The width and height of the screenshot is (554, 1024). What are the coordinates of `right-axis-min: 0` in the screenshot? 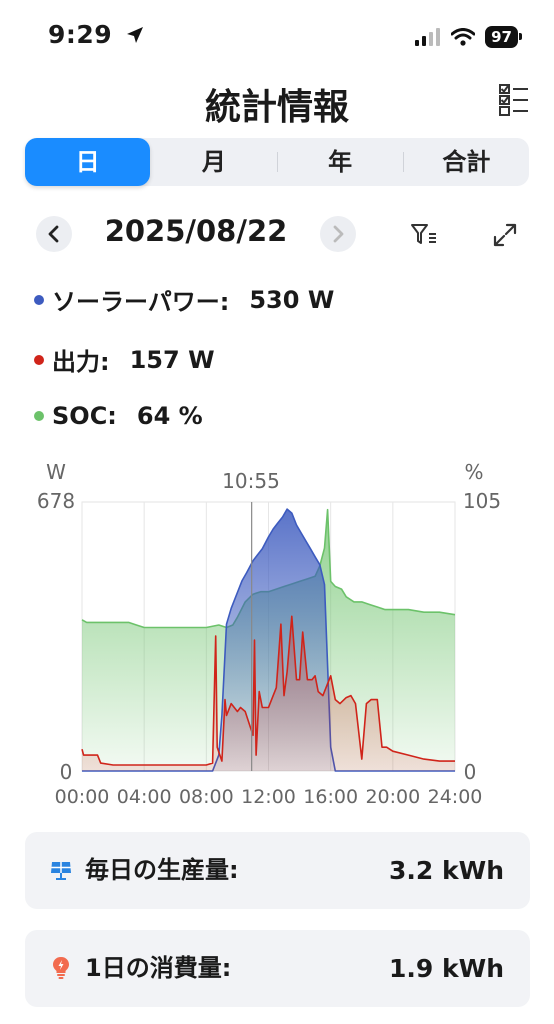 It's located at (470, 772).